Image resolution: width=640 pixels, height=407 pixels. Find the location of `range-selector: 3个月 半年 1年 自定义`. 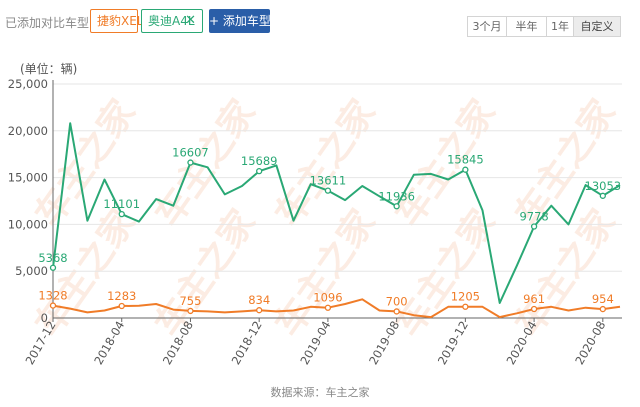

range-selector: 3个月 半年 1年 自定义 is located at coordinates (544, 26).